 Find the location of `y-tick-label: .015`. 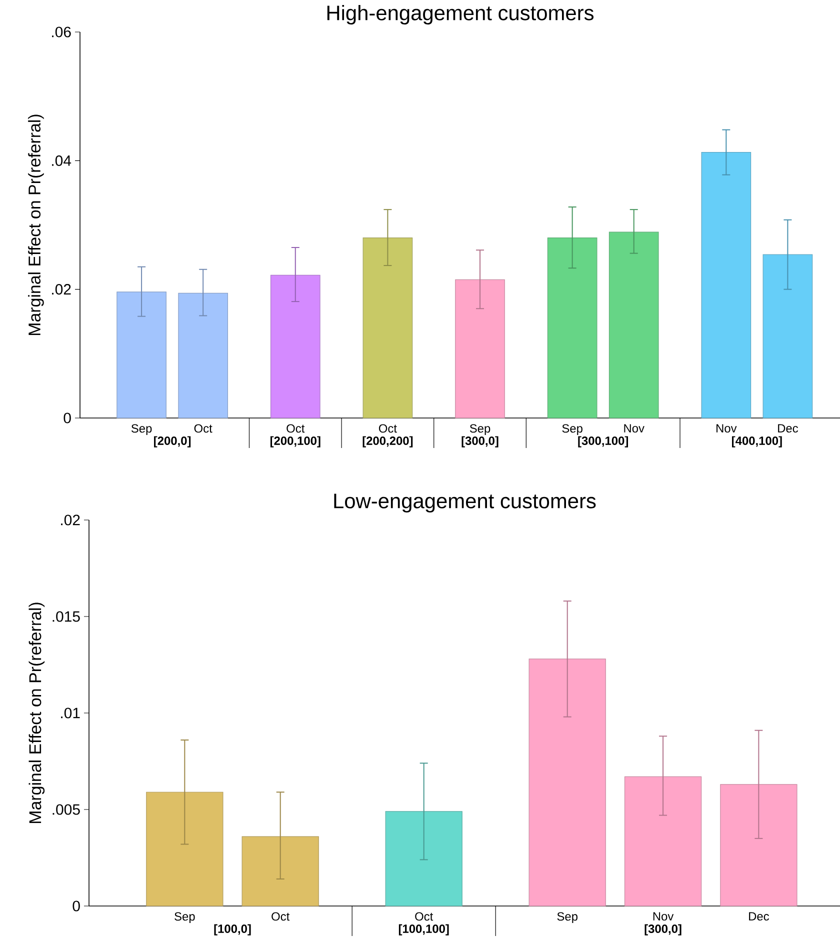

y-tick-label: .015 is located at coordinates (66, 616).